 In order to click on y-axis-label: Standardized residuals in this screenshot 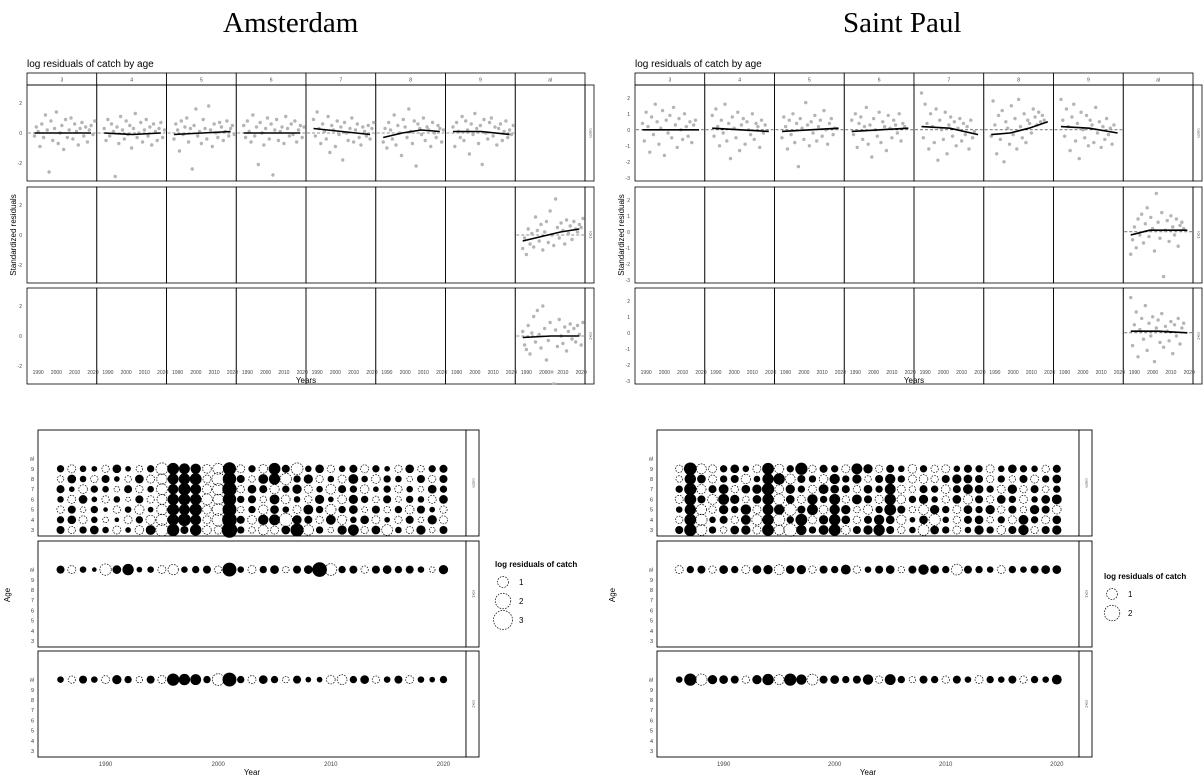, I will do `click(621, 234)`.